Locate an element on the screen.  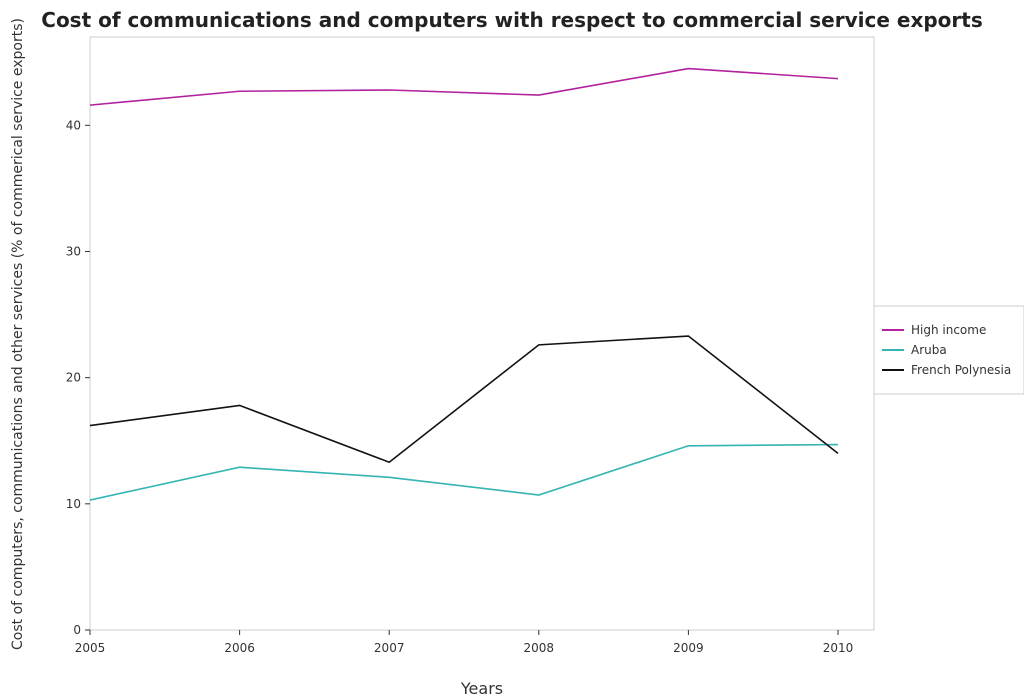
series-line-high-income is located at coordinates (464, 86).